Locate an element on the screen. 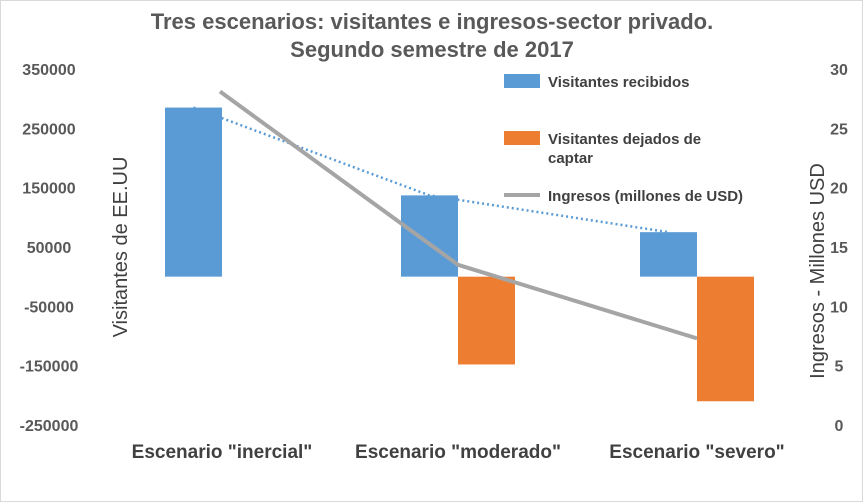 This screenshot has width=863, height=503. legend-label-ingresos: Ingresos (millones de USD) is located at coordinates (645, 196).